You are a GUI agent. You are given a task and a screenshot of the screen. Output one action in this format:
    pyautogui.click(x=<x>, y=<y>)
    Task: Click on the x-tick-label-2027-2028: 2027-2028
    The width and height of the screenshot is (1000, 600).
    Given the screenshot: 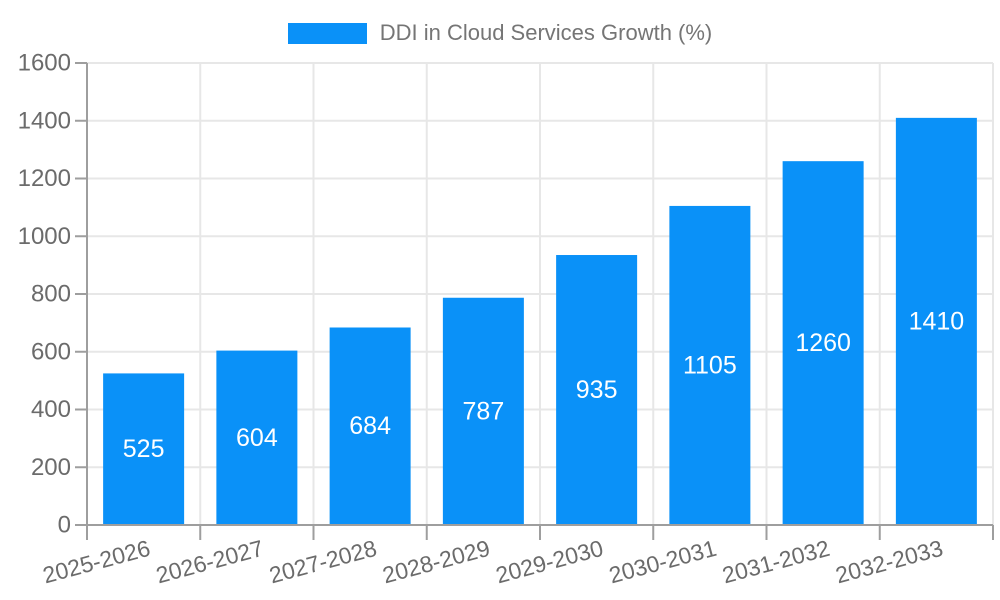 What is the action you would take?
    pyautogui.click(x=322, y=562)
    